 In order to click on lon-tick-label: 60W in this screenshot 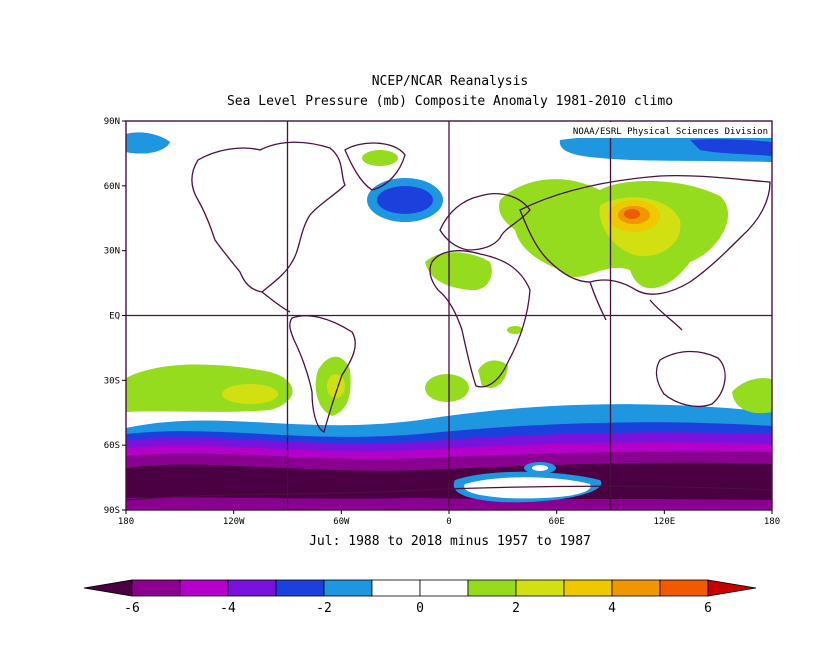, I will do `click(341, 522)`.